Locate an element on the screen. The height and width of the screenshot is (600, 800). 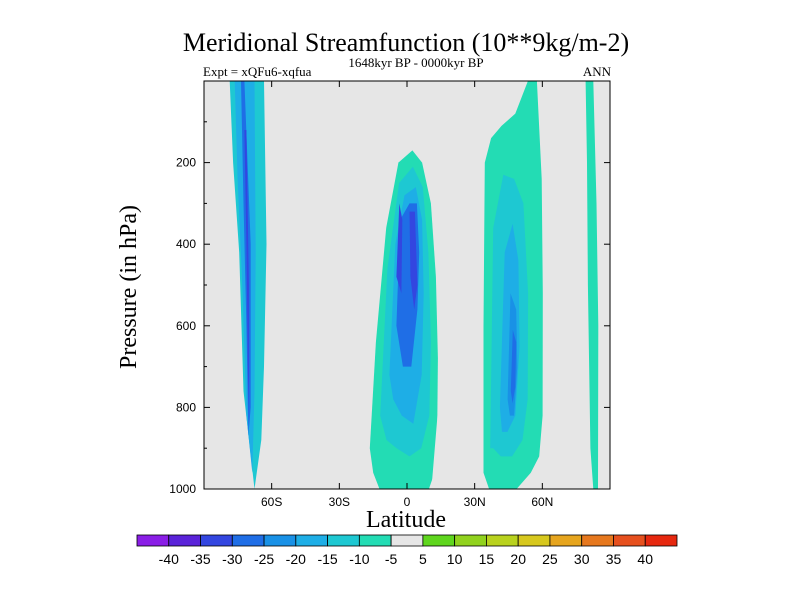
colorbar-label: -35 is located at coordinates (200, 559).